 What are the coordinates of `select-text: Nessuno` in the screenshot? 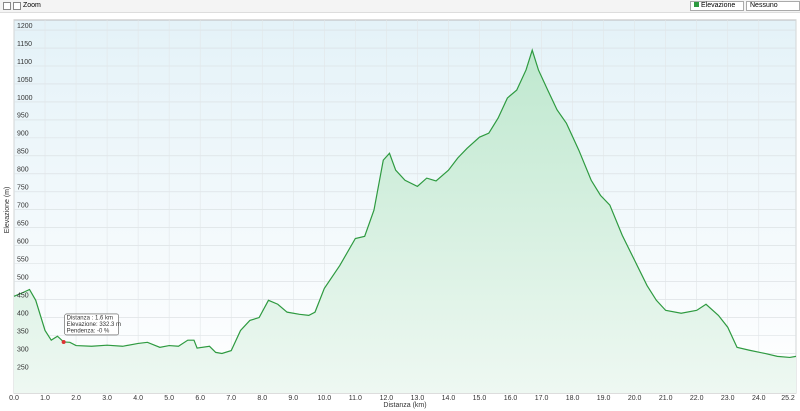 It's located at (764, 5).